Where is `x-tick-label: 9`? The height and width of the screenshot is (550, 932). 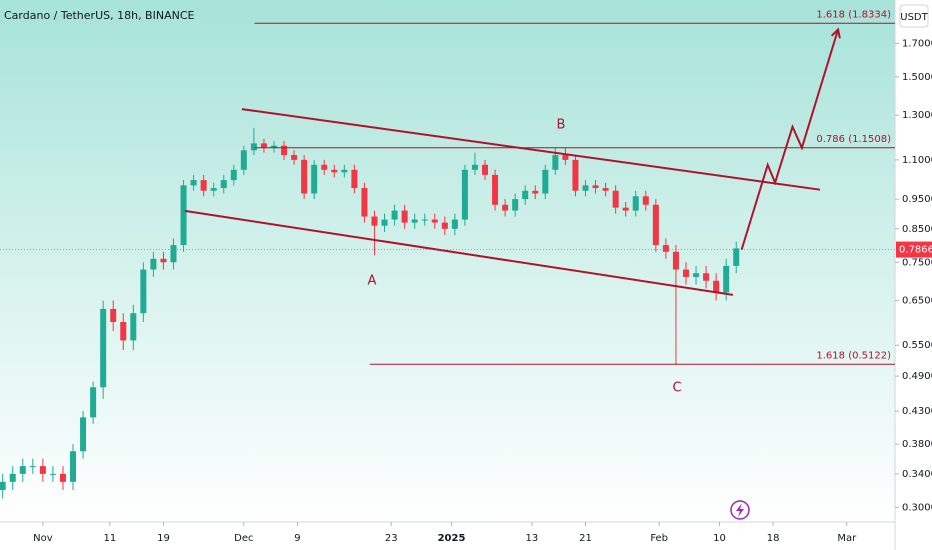
x-tick-label: 9 is located at coordinates (297, 538).